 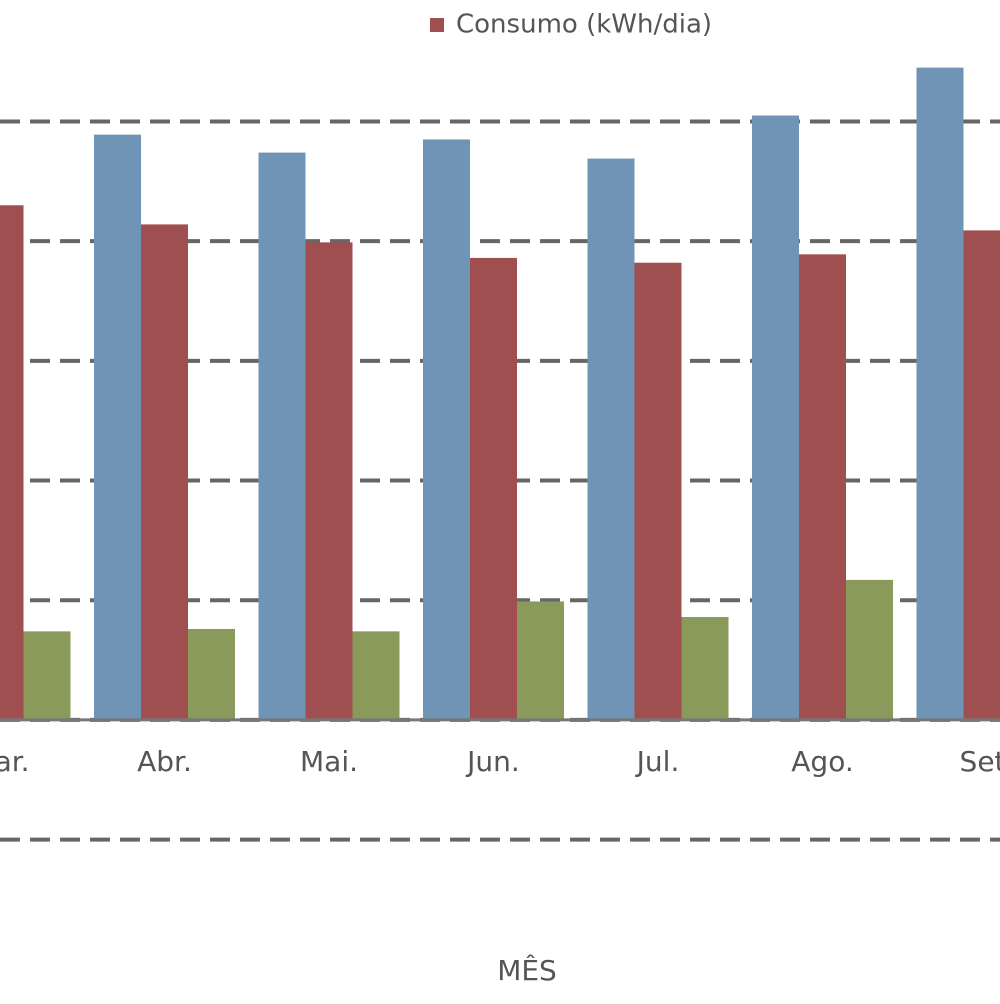 What do you see at coordinates (657, 761) in the screenshot?
I see `x-tick-label: Jul.` at bounding box center [657, 761].